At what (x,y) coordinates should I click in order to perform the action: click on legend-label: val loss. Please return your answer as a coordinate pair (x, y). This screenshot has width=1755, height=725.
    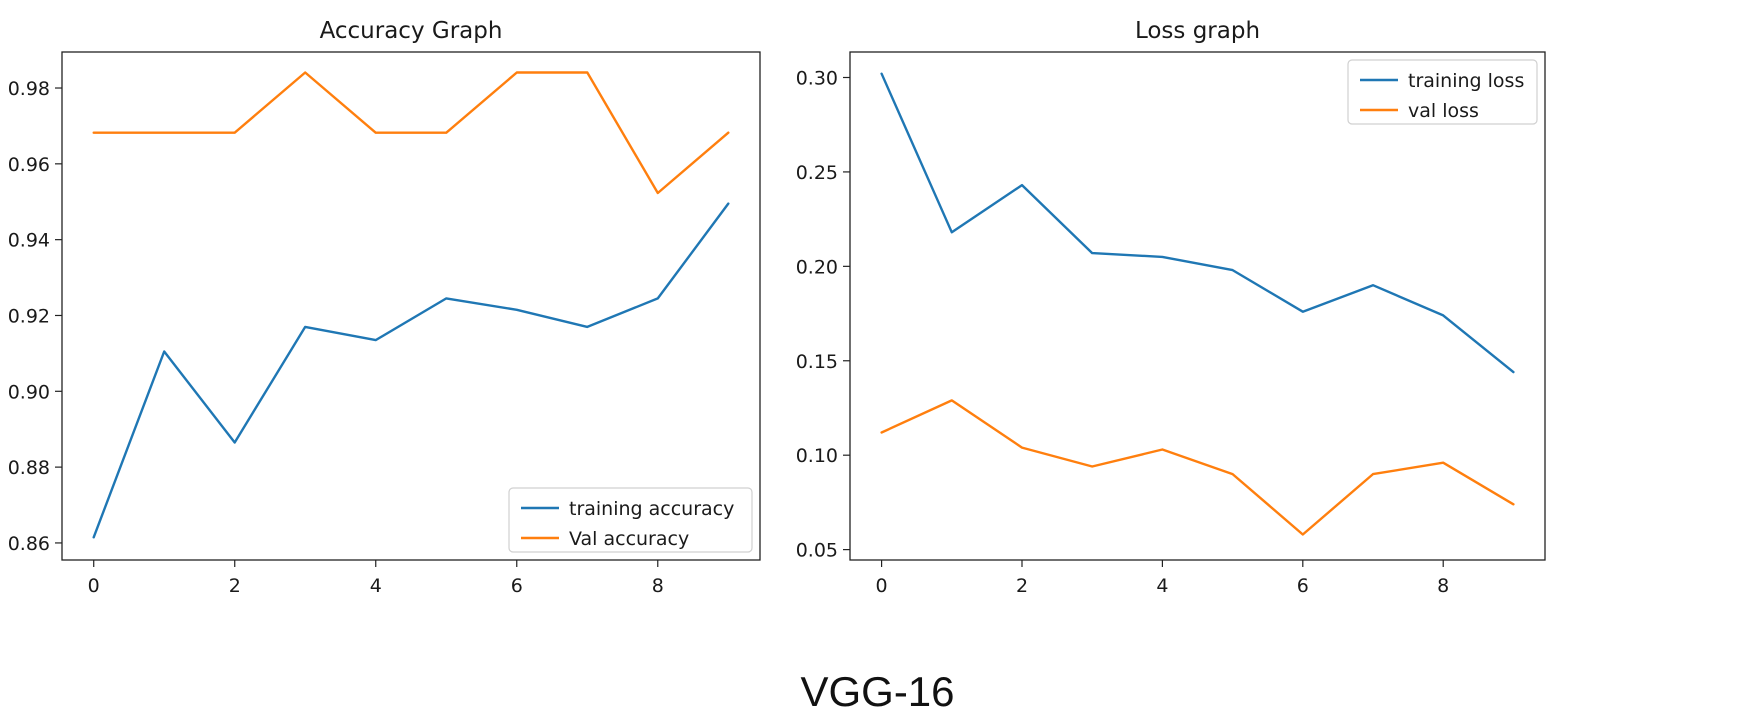
    Looking at the image, I should click on (1443, 111).